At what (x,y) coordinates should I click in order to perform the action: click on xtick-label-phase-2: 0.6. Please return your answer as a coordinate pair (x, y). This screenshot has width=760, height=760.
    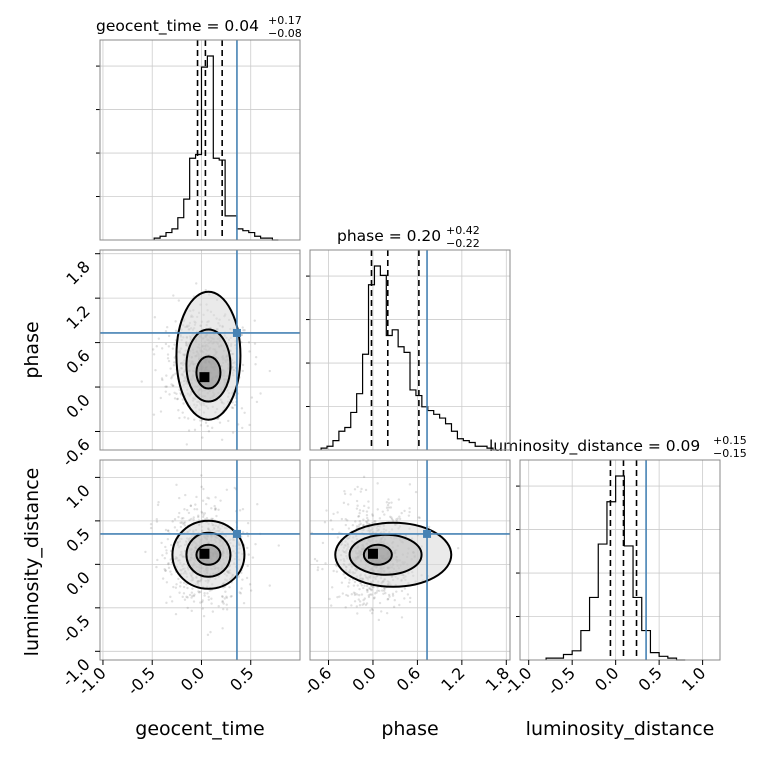
    Looking at the image, I should click on (408, 678).